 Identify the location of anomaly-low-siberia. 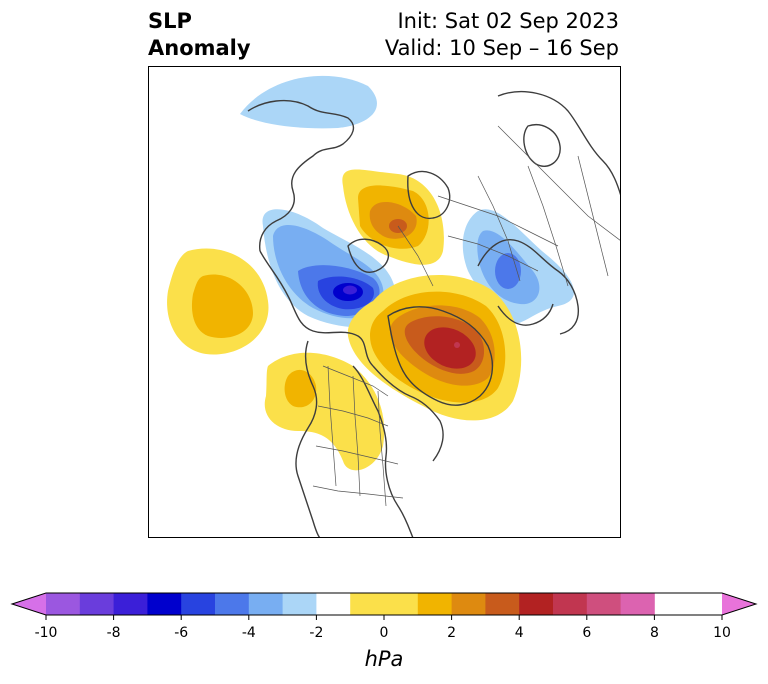
(329, 268).